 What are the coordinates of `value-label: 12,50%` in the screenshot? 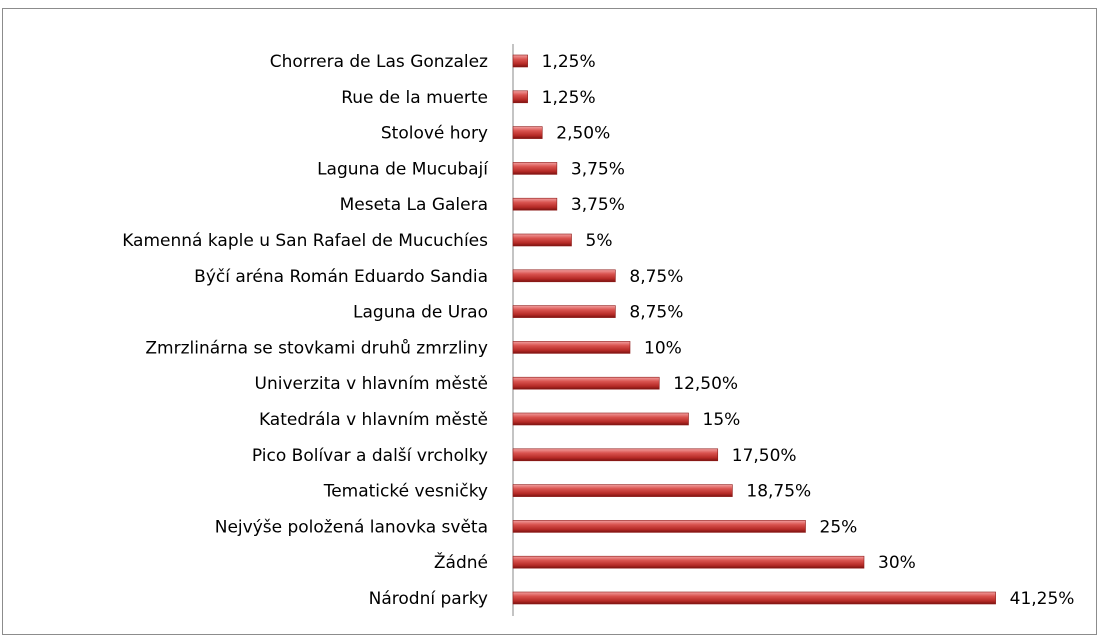 It's located at (705, 384).